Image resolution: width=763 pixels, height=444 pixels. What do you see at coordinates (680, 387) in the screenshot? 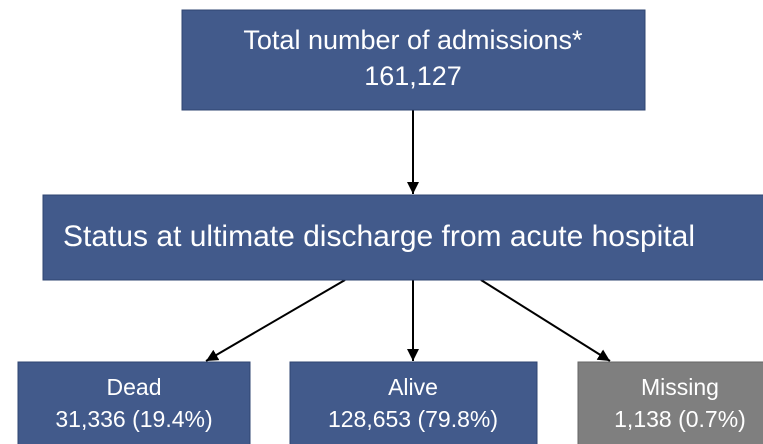
I see `node-label: Missing` at bounding box center [680, 387].